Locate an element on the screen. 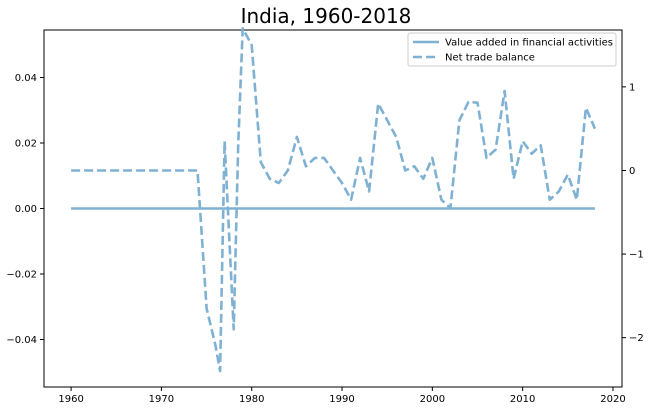  x-tick-label: 1960 is located at coordinates (70, 399).